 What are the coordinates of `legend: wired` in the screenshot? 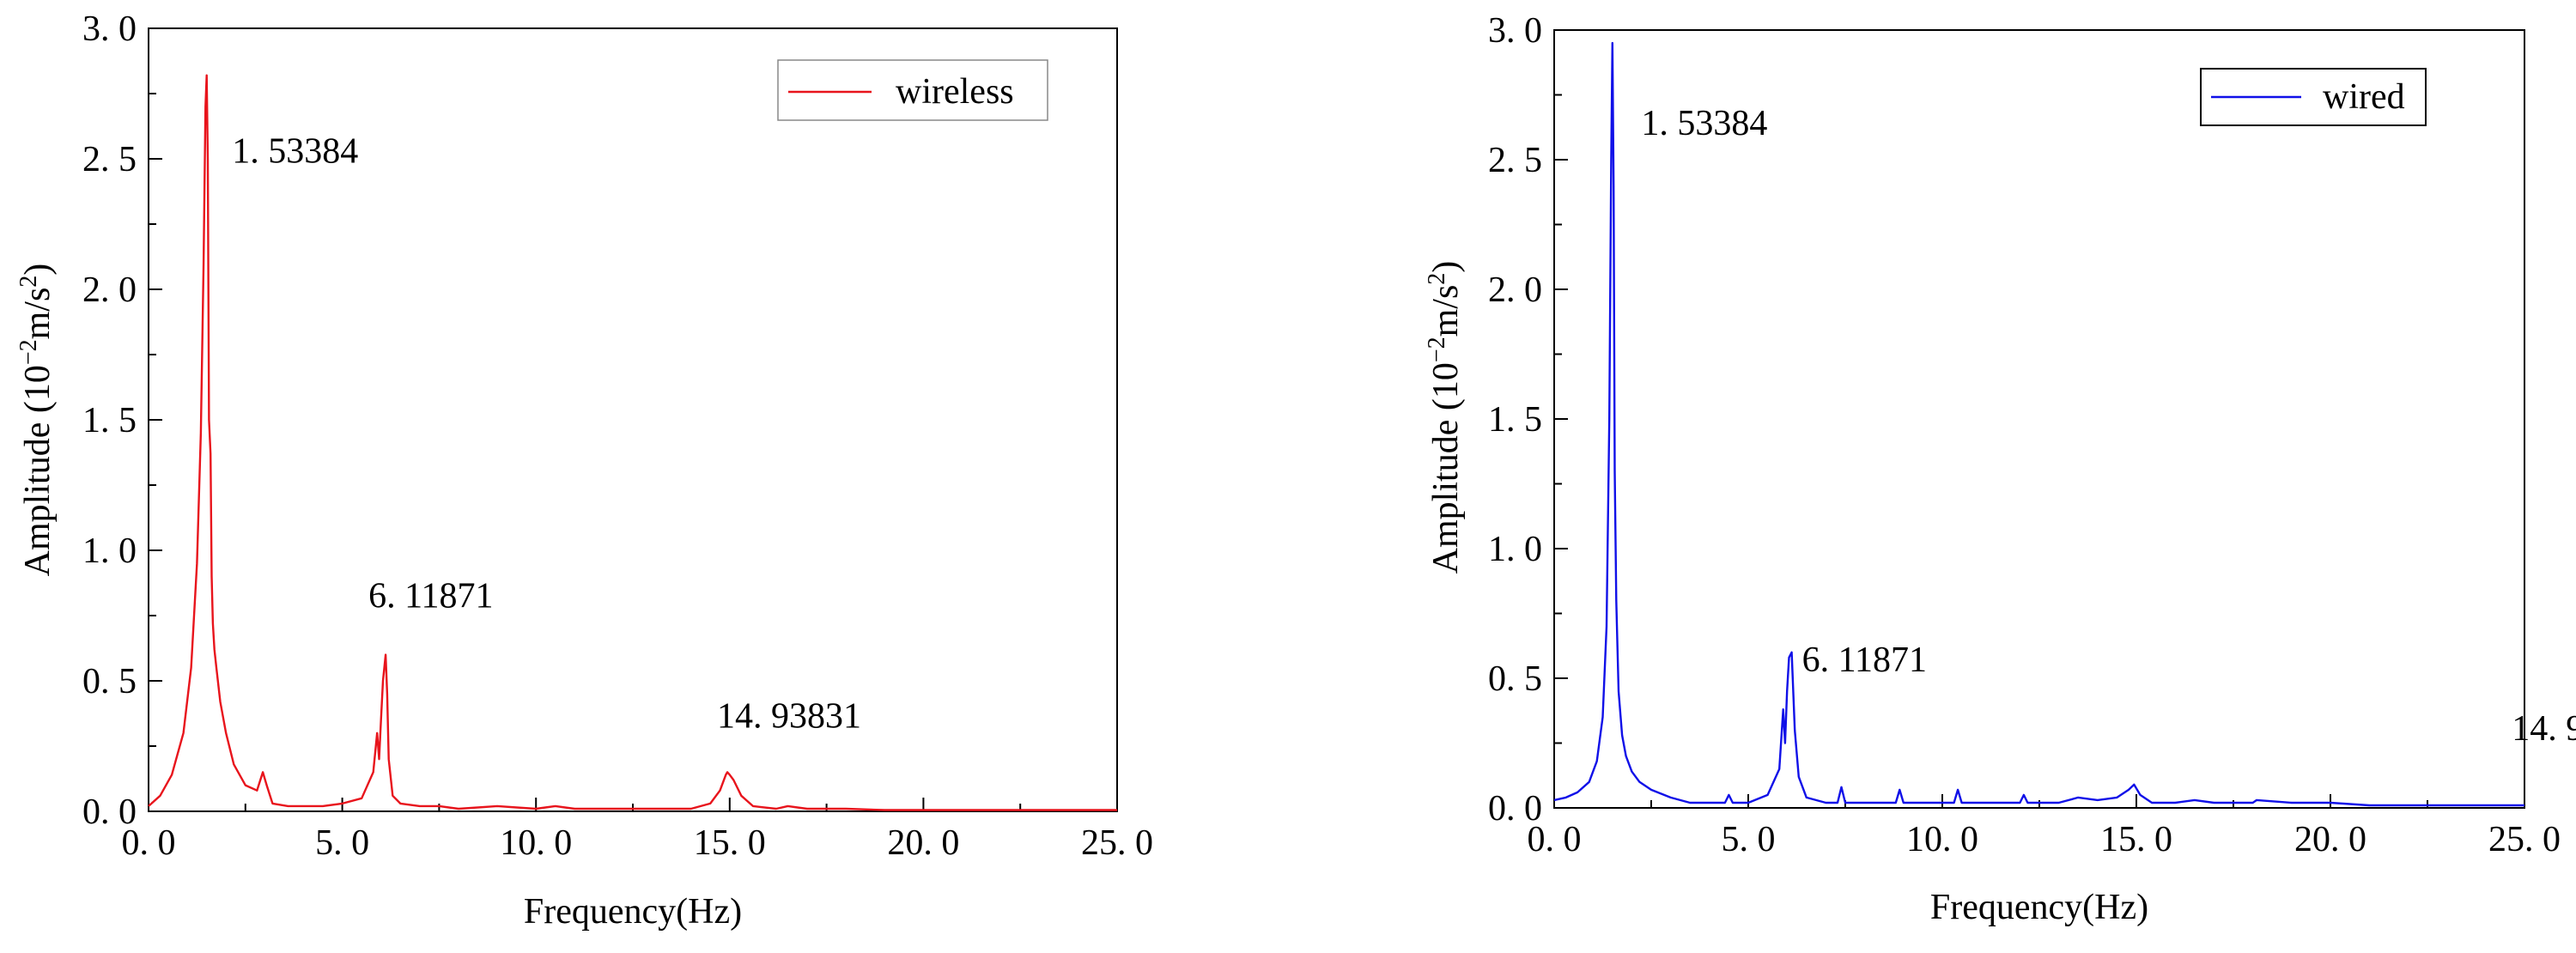 It's located at (2313, 97).